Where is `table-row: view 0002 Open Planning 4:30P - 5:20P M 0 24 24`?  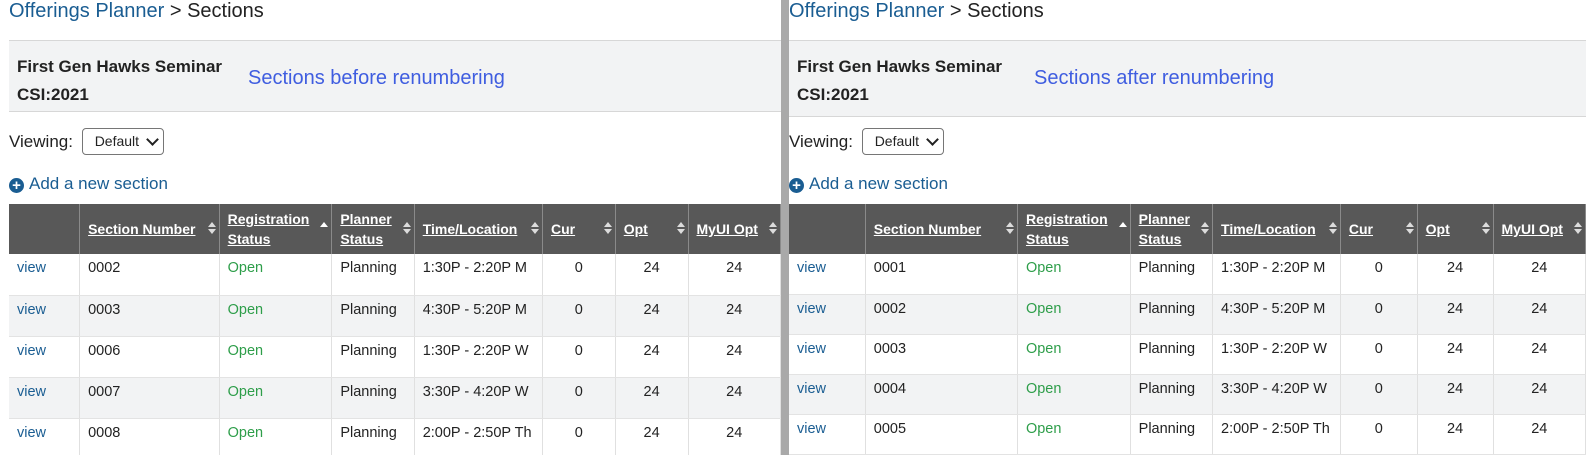 table-row: view 0002 Open Planning 4:30P - 5:20P M 0 24 24 is located at coordinates (1187, 314).